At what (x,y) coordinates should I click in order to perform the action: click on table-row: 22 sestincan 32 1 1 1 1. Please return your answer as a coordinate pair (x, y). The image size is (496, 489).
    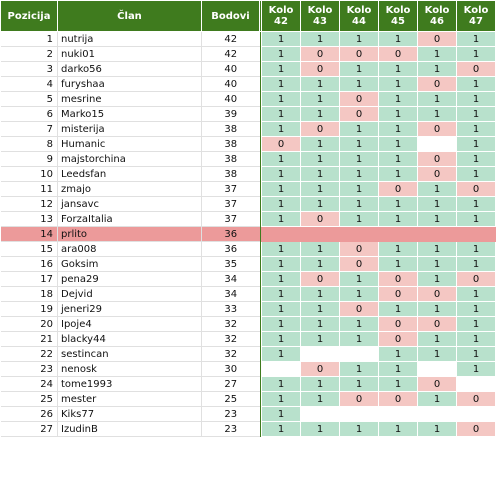
    Looking at the image, I should click on (248, 354).